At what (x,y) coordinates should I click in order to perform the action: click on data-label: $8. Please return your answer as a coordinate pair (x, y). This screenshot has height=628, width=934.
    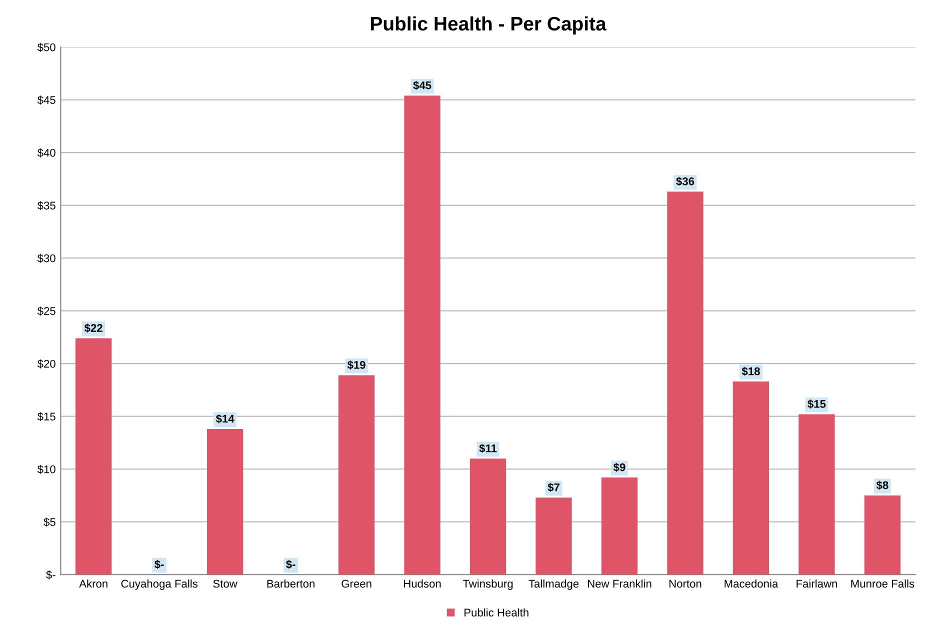
    Looking at the image, I should click on (882, 485).